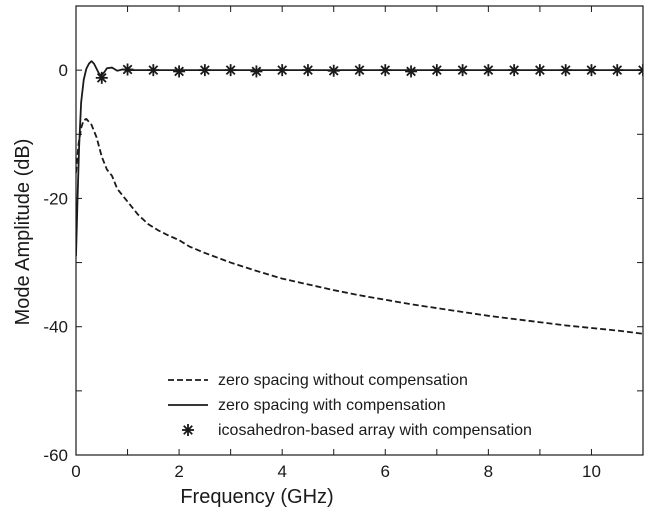 This screenshot has height=513, width=649. What do you see at coordinates (55, 455) in the screenshot?
I see `y-tick-label: -60` at bounding box center [55, 455].